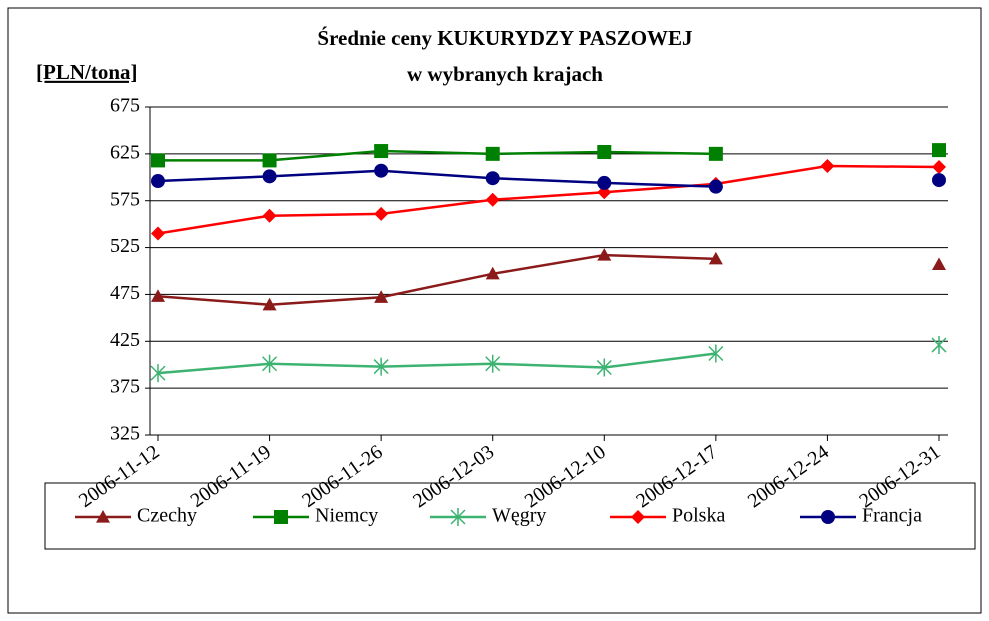 Image resolution: width=989 pixels, height=621 pixels. Describe the element at coordinates (698, 516) in the screenshot. I see `legend-label: Polska` at that location.